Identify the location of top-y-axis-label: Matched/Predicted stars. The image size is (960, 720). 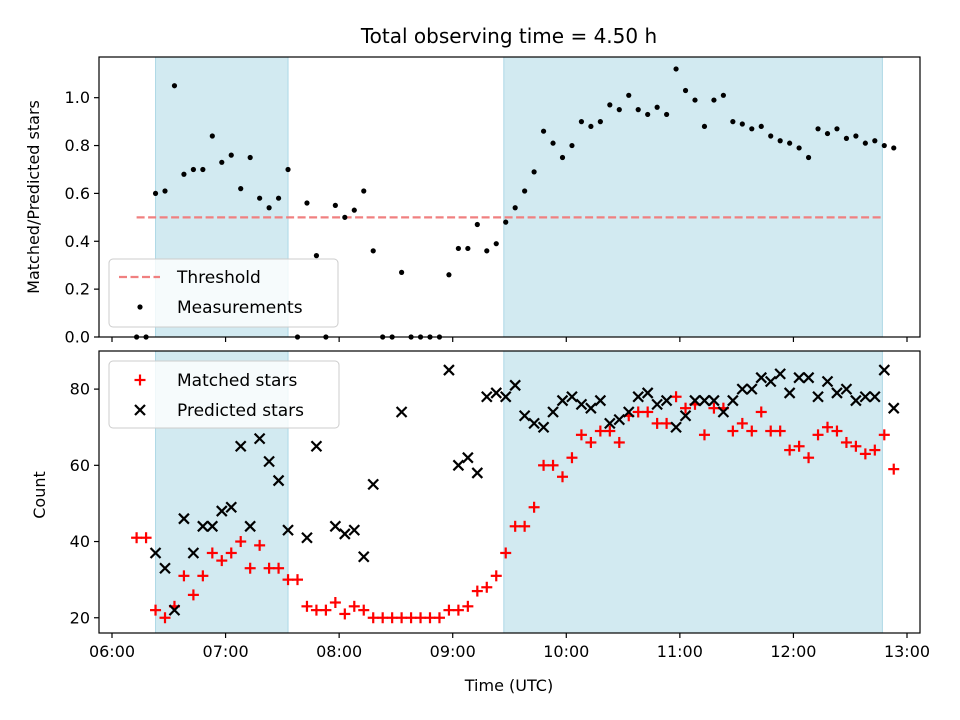
(33, 197).